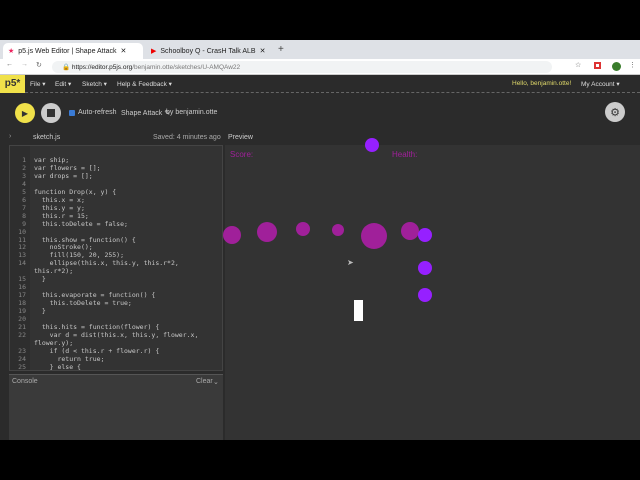  What do you see at coordinates (38, 84) in the screenshot?
I see `menu-file: File ▾` at bounding box center [38, 84].